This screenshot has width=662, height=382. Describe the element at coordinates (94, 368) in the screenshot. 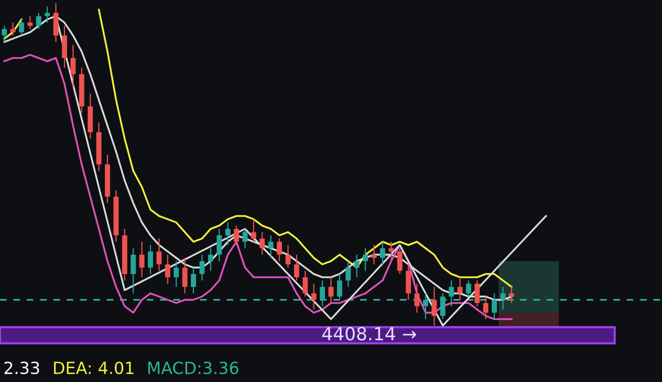

I see `text: DEA: 4.01` at that location.